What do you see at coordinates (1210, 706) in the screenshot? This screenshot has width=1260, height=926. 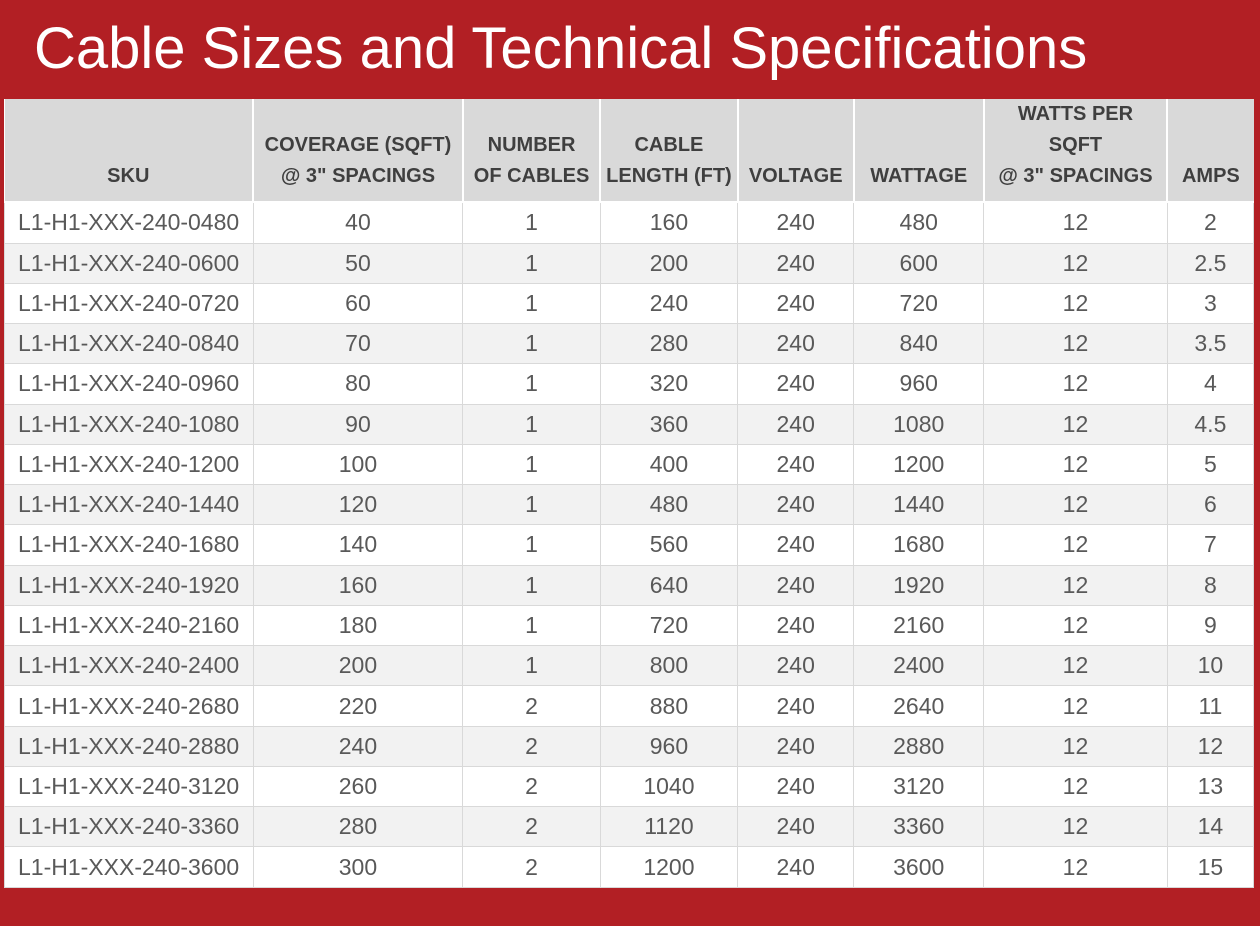 I see `cell-amps: 11` at bounding box center [1210, 706].